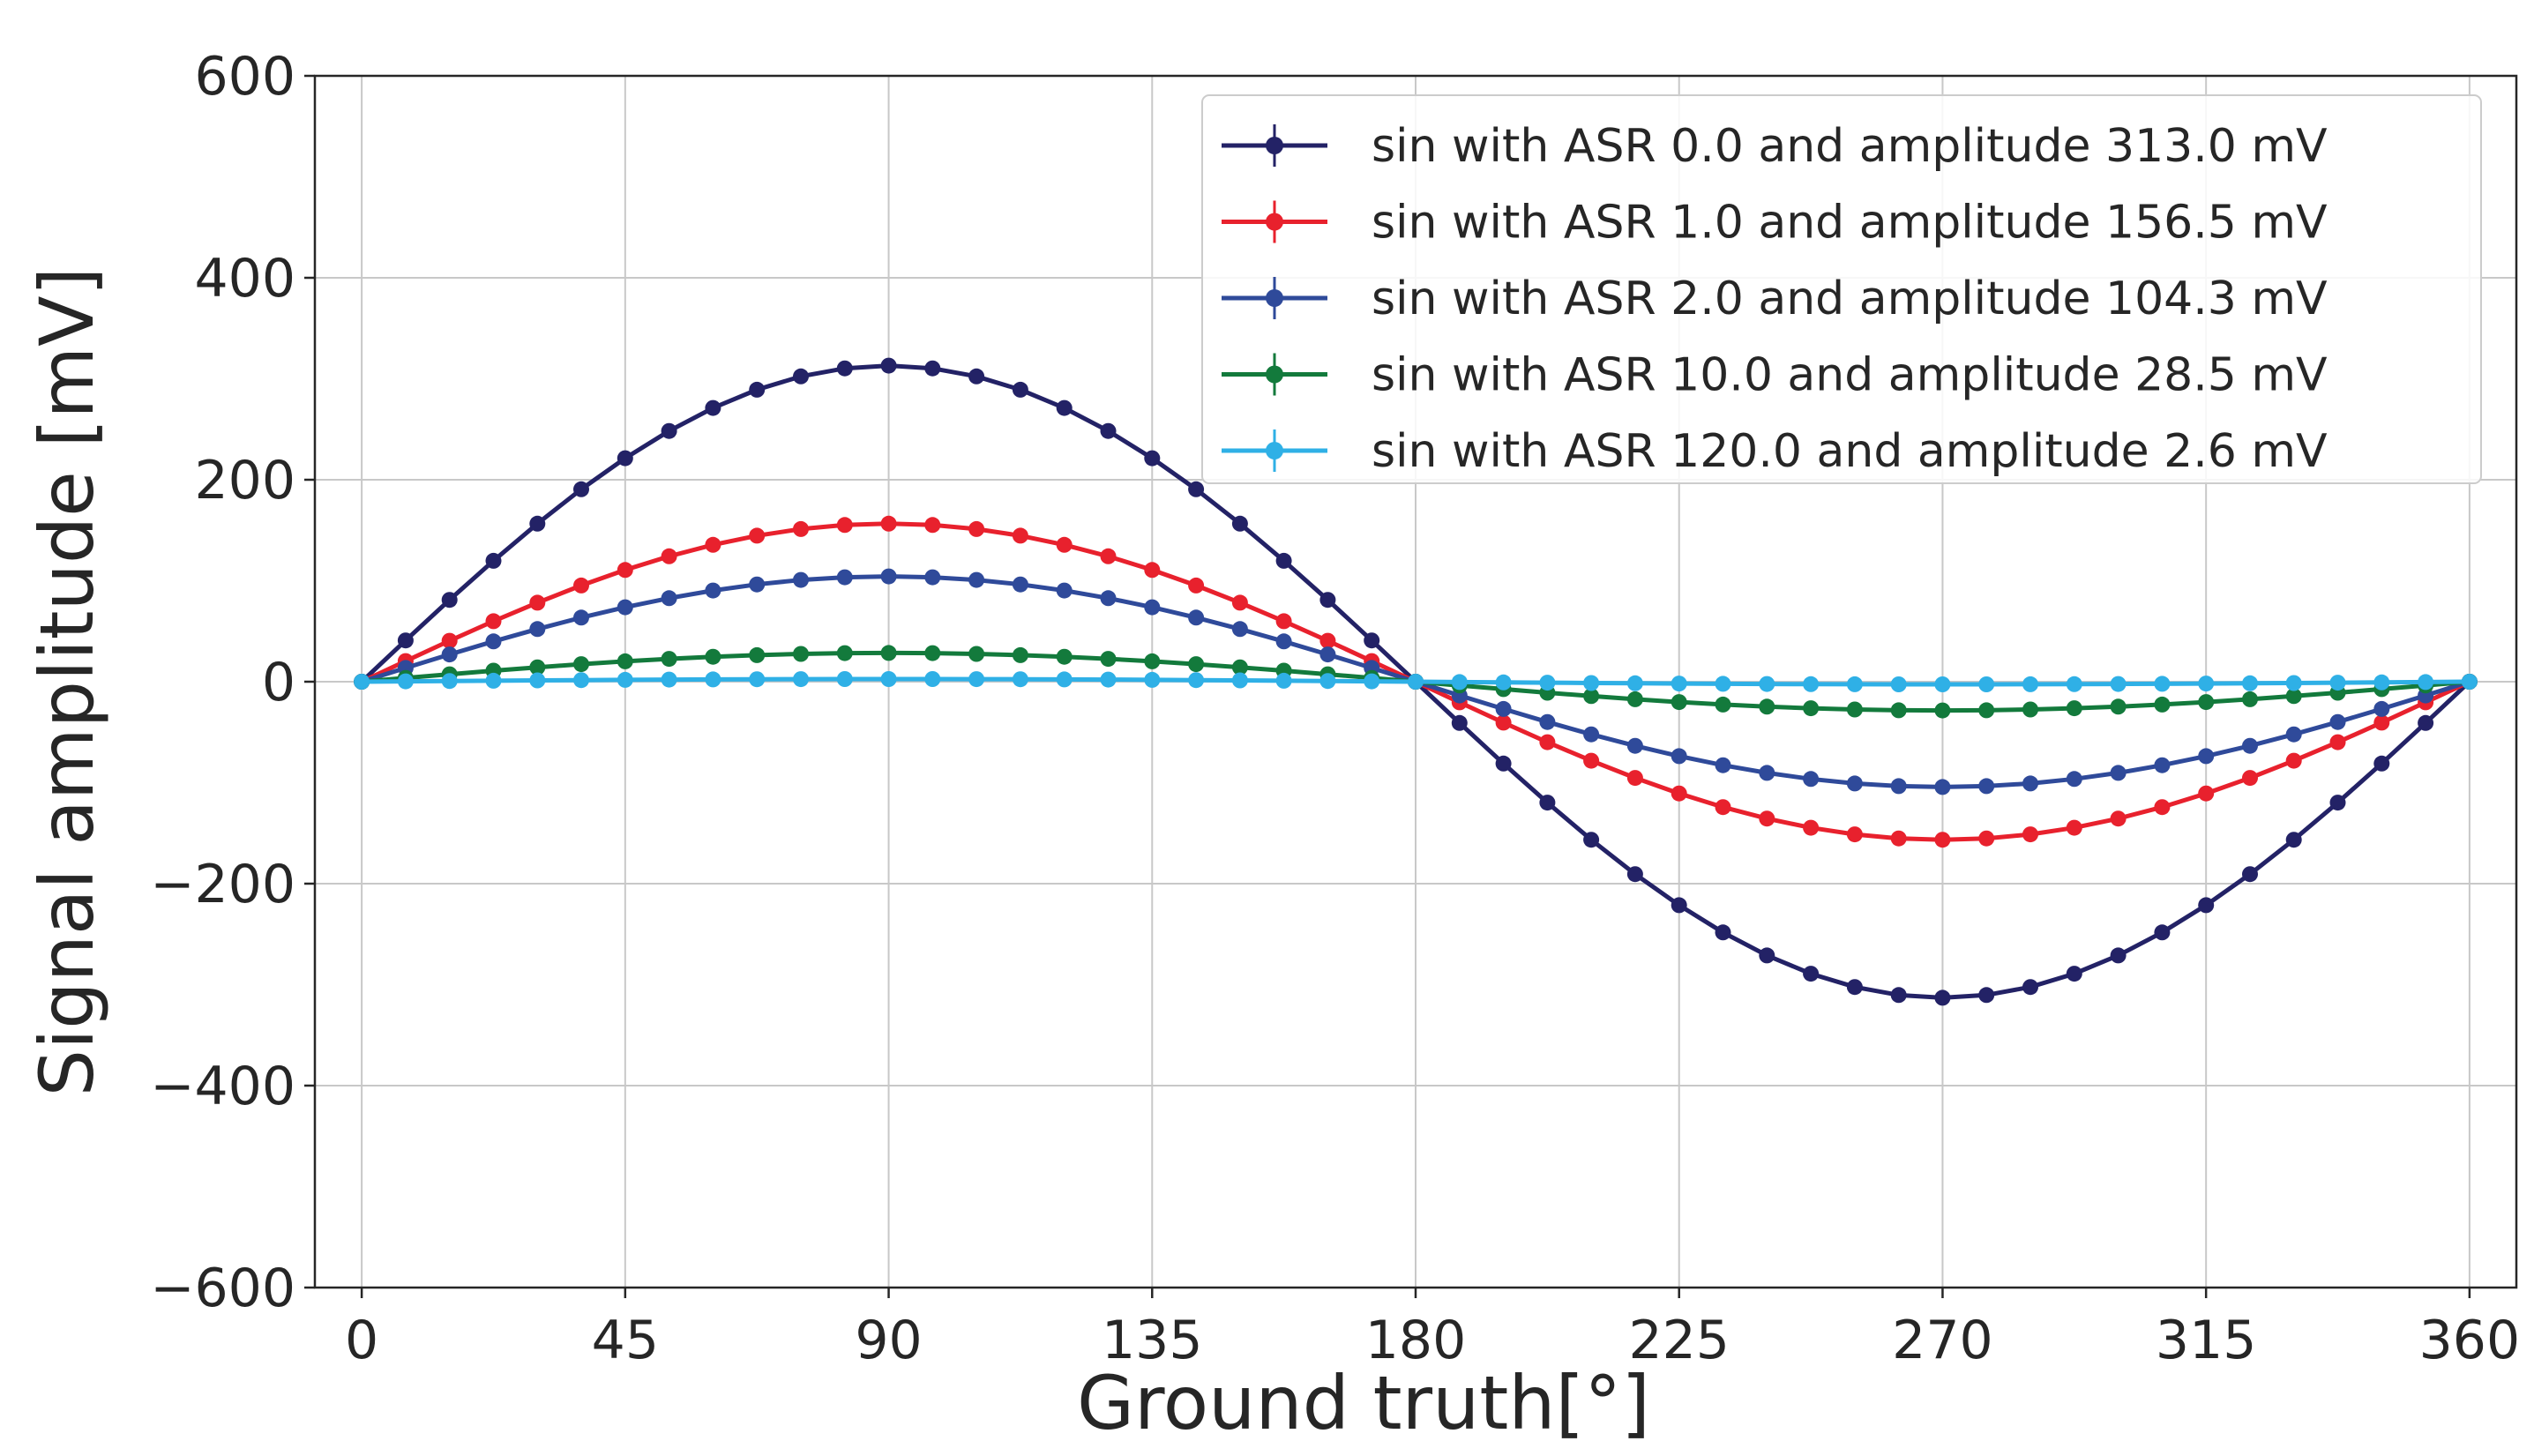  I want to click on x-tick-label: 0, so click(361, 1340).